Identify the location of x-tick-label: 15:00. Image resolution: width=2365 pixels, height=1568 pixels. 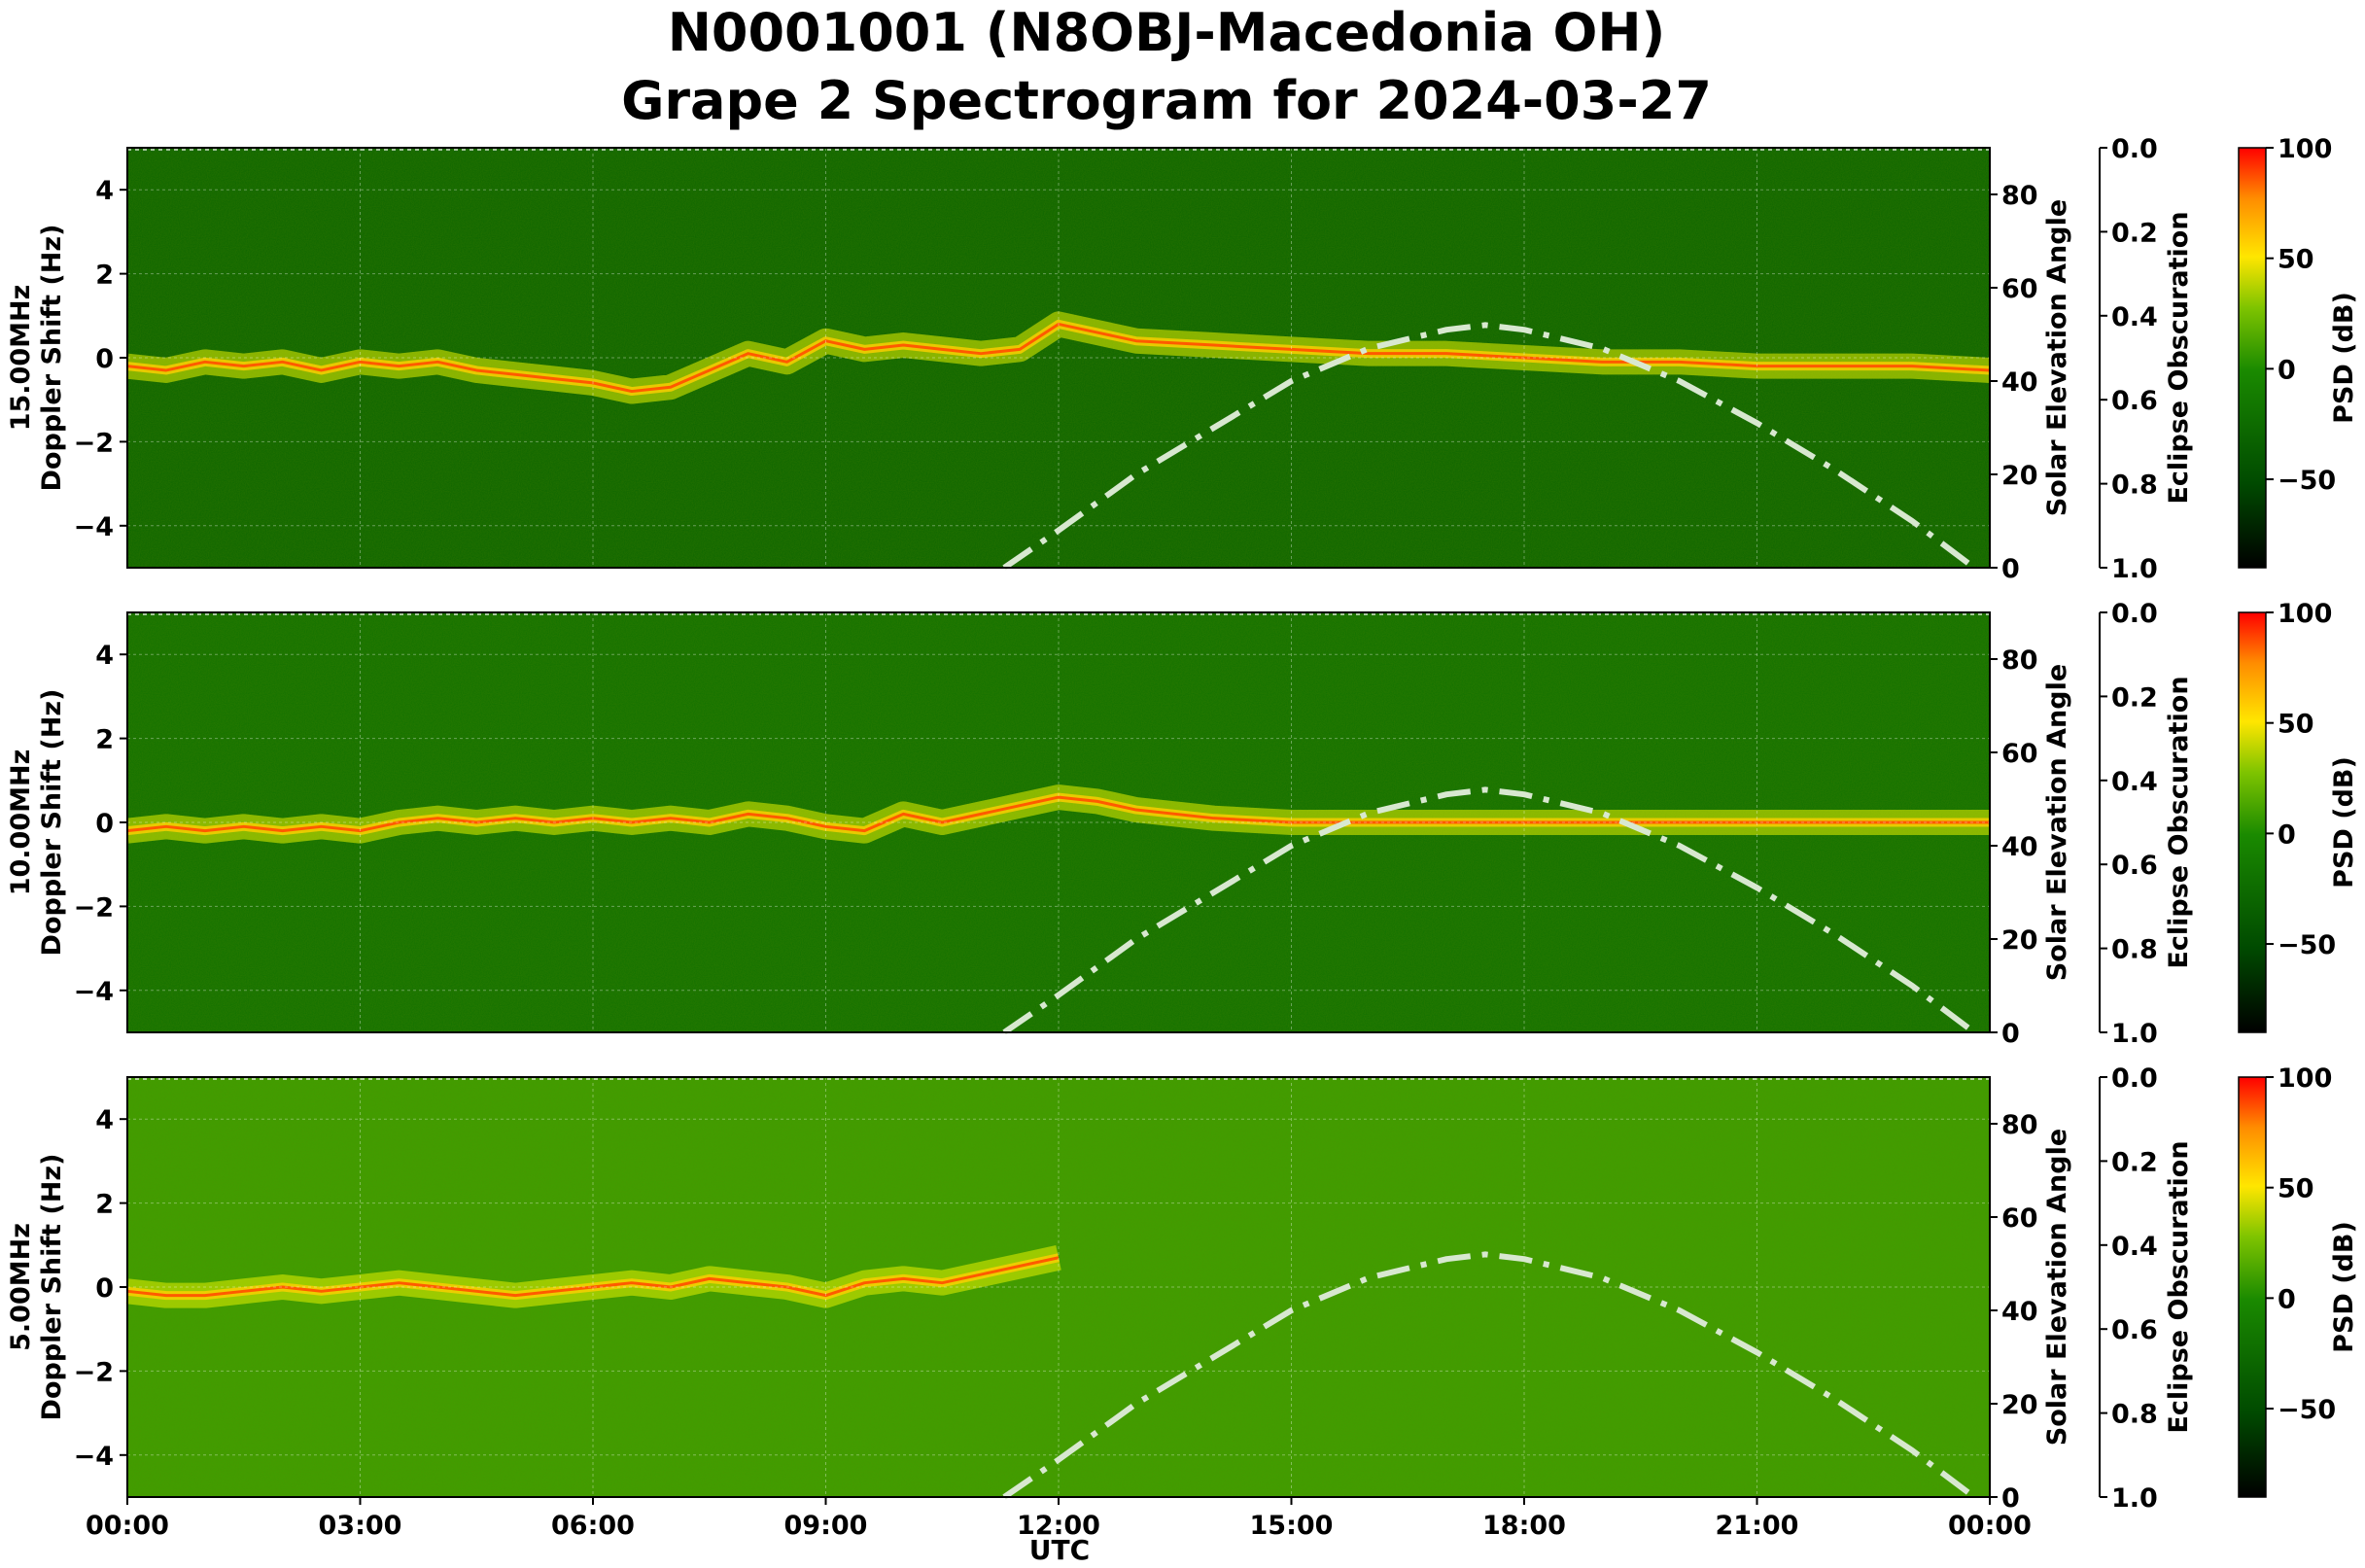
(1292, 1526).